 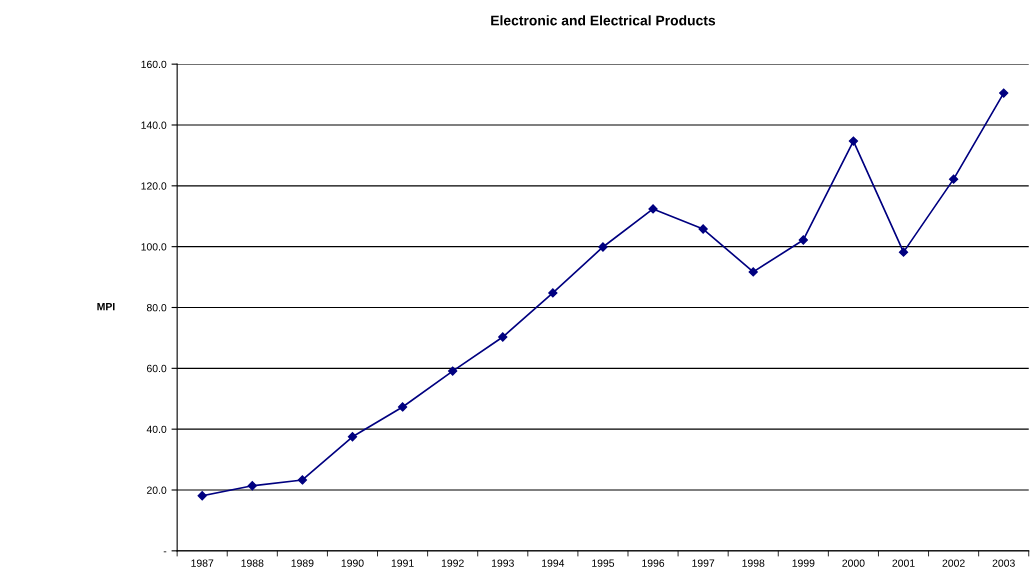 I want to click on y-tick-label: 120.0, so click(x=154, y=186).